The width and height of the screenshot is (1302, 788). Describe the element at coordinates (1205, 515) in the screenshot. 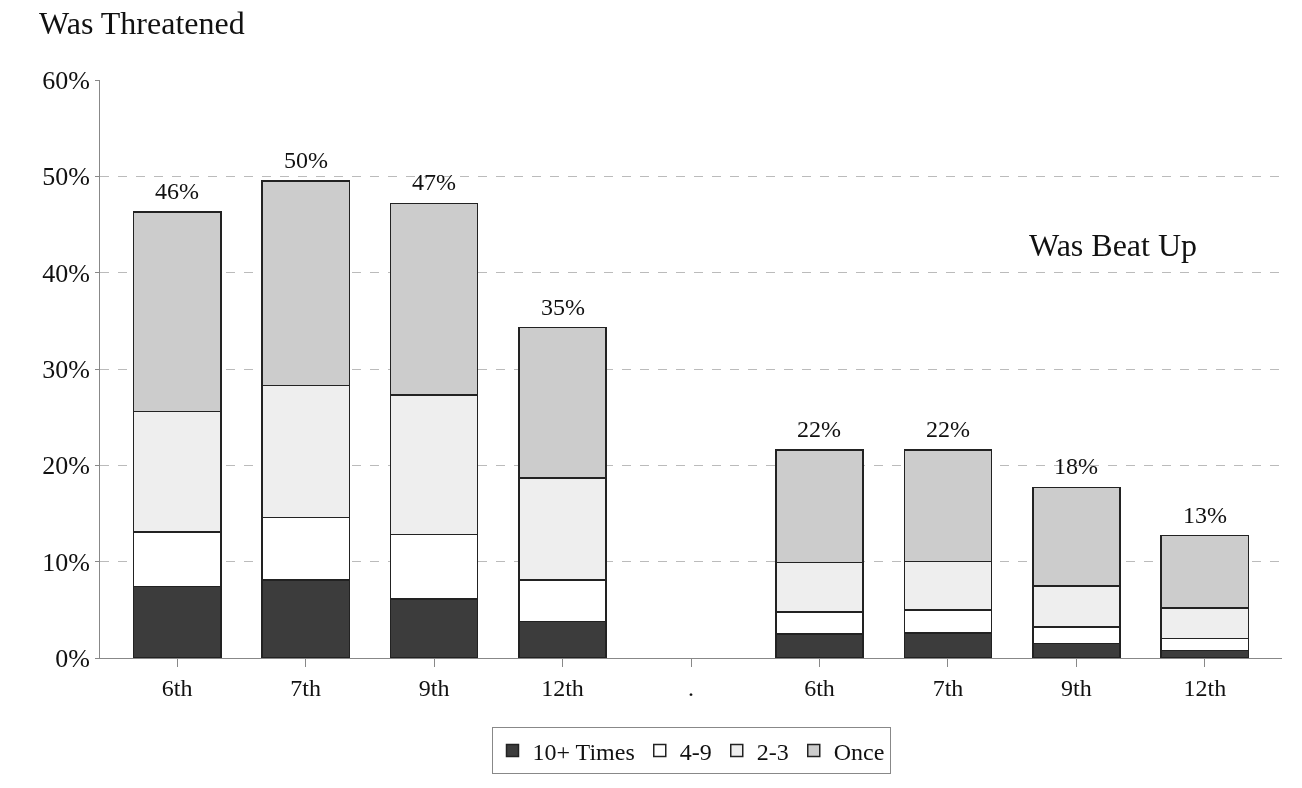

I see `total-label: 13%` at that location.